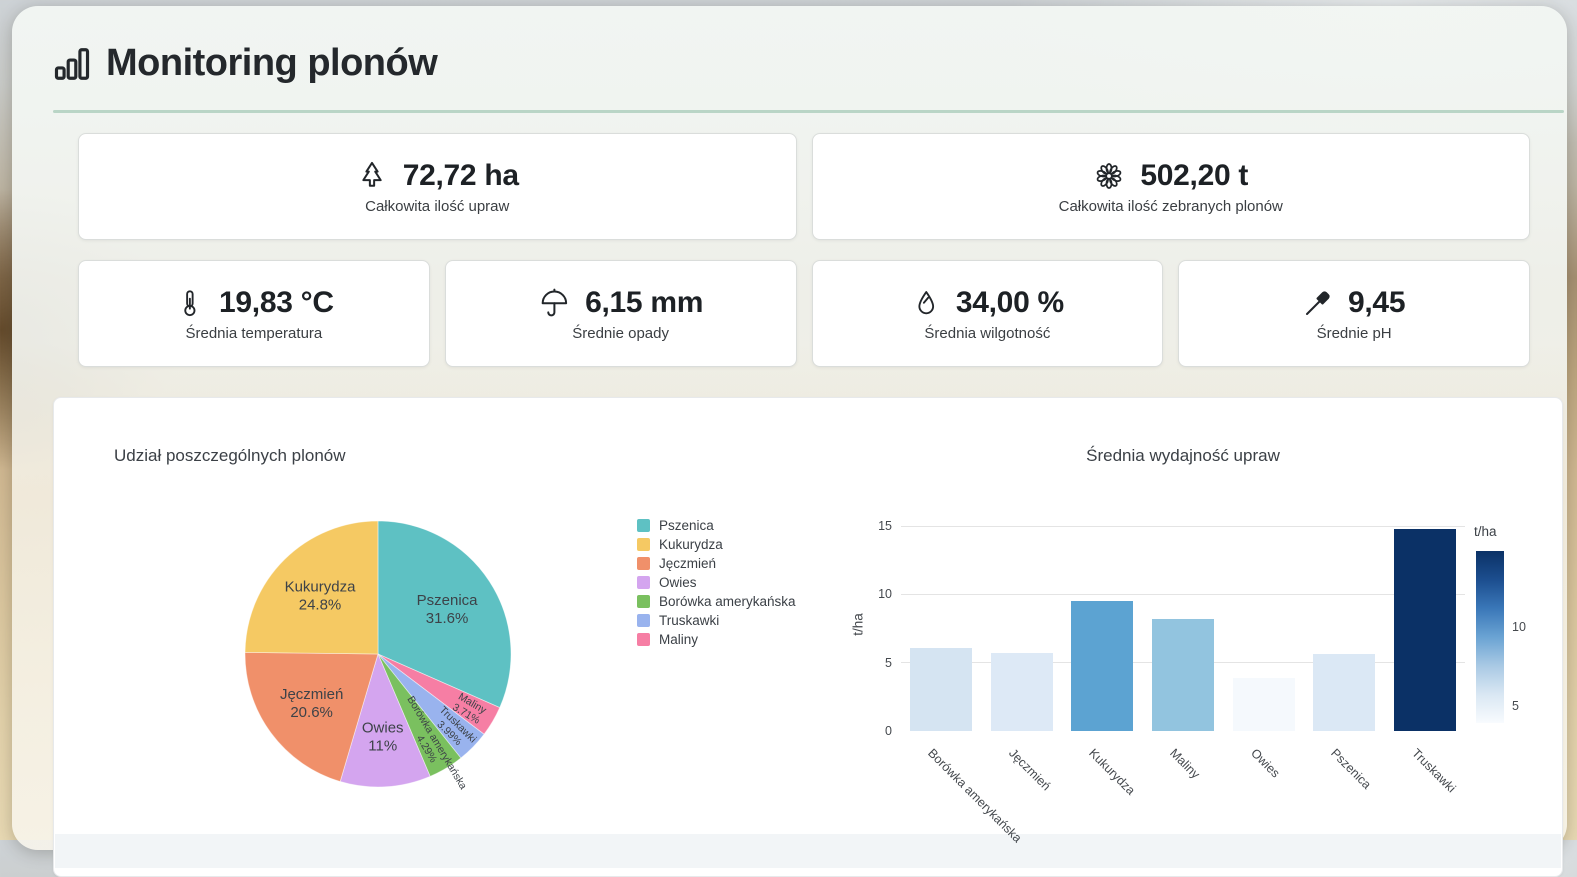 This screenshot has height=877, width=1577. Describe the element at coordinates (885, 594) in the screenshot. I see `y-tick-10: 10` at that location.